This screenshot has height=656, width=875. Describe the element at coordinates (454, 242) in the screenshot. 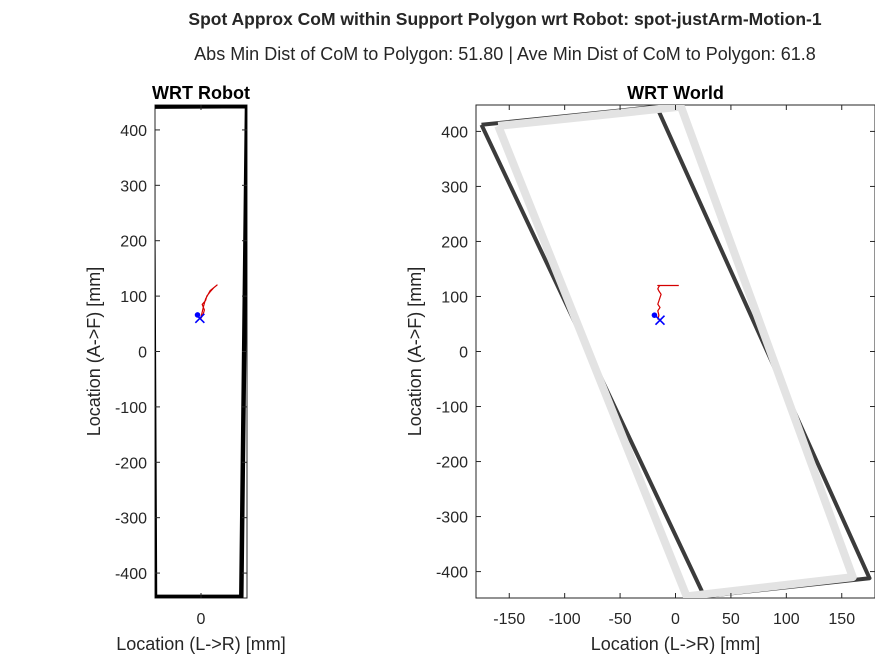

I see `world-ytick-label: 200` at that location.